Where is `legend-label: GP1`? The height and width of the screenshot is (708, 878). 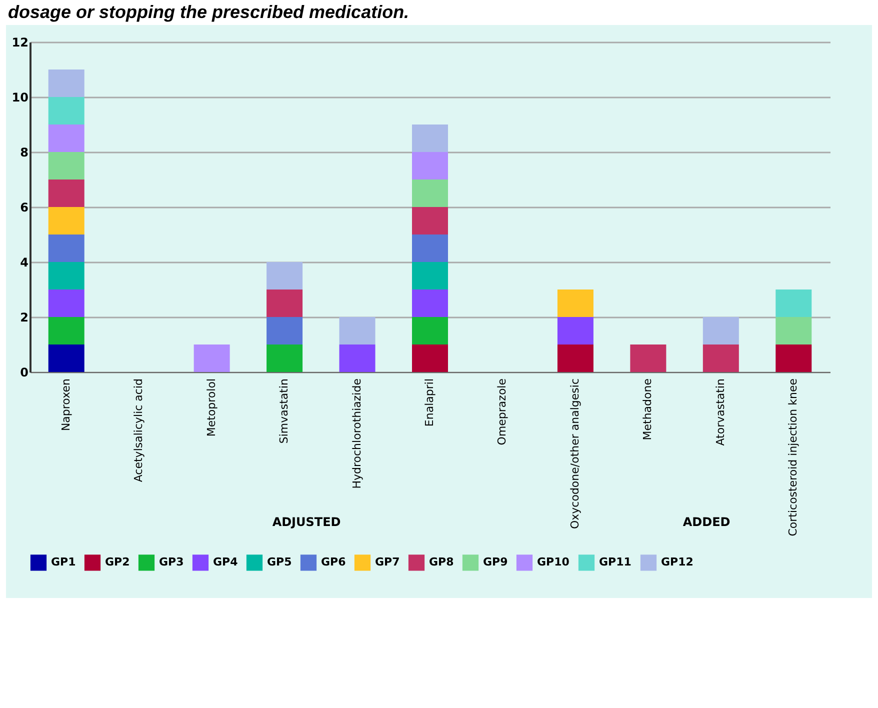 legend-label: GP1 is located at coordinates (63, 562).